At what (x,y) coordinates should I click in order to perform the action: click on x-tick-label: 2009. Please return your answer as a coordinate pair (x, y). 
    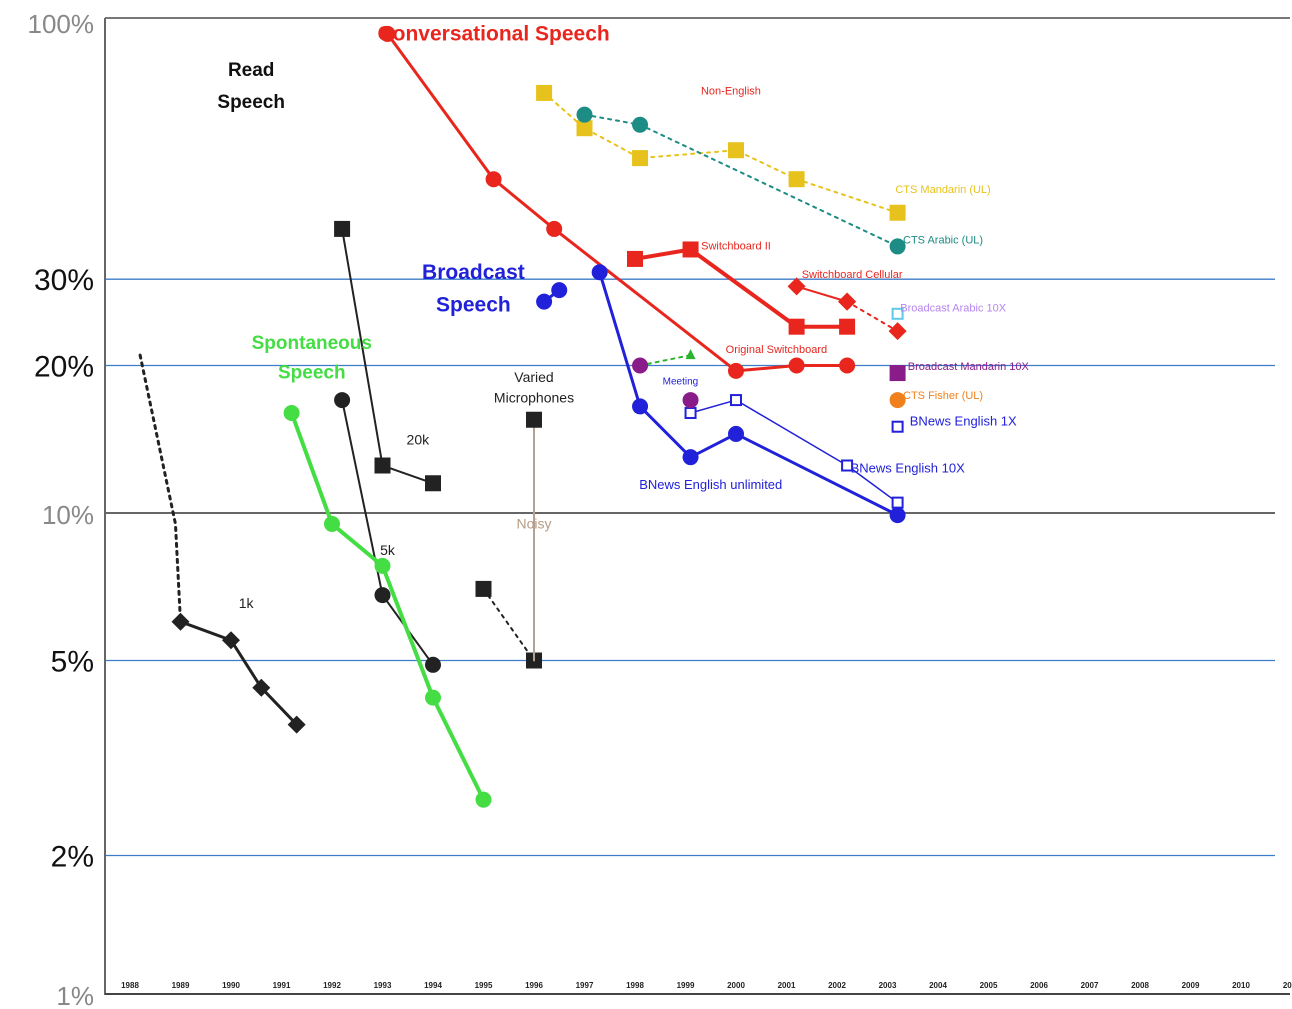
    Looking at the image, I should click on (1191, 985).